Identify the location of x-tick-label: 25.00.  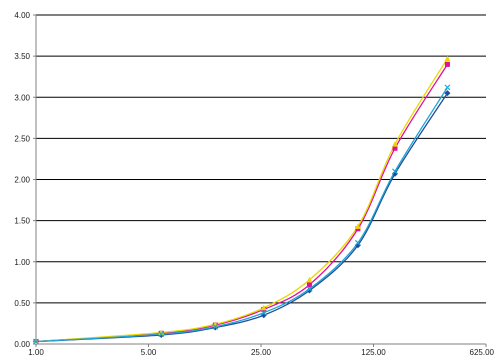
(261, 352).